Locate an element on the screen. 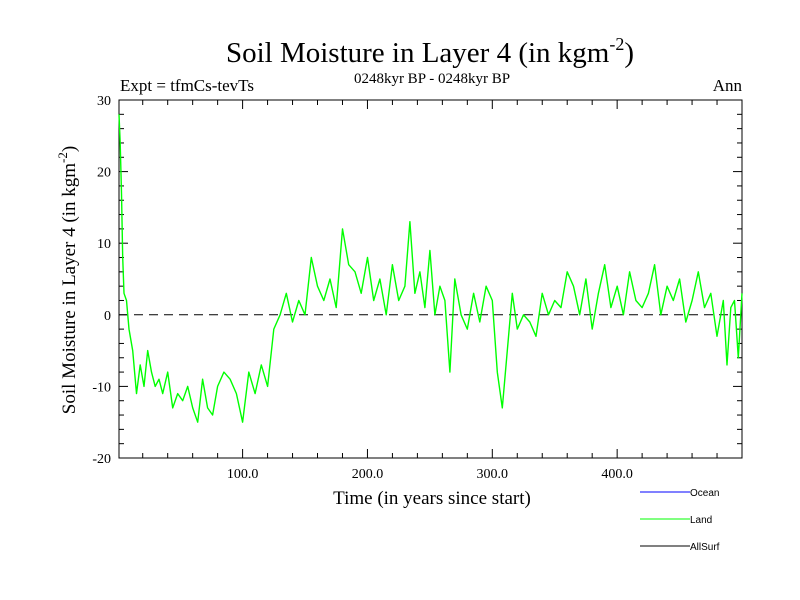 The width and height of the screenshot is (800, 600). legend-label-allsurf: AllSurf is located at coordinates (705, 547).